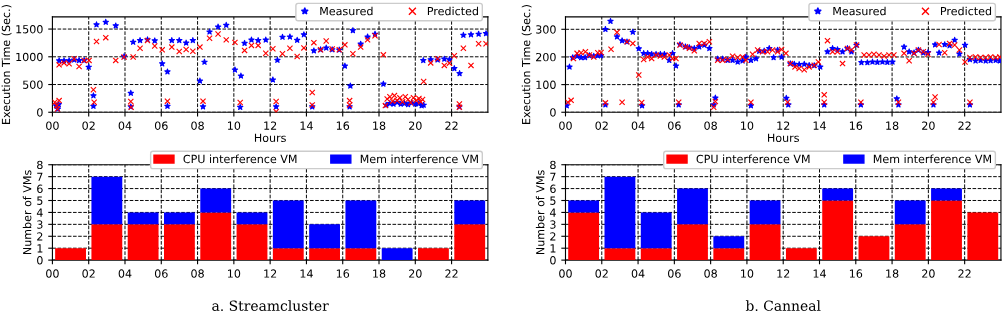 The height and width of the screenshot is (318, 1008). Describe the element at coordinates (270, 305) in the screenshot. I see `text: a. Streamcluster` at that location.